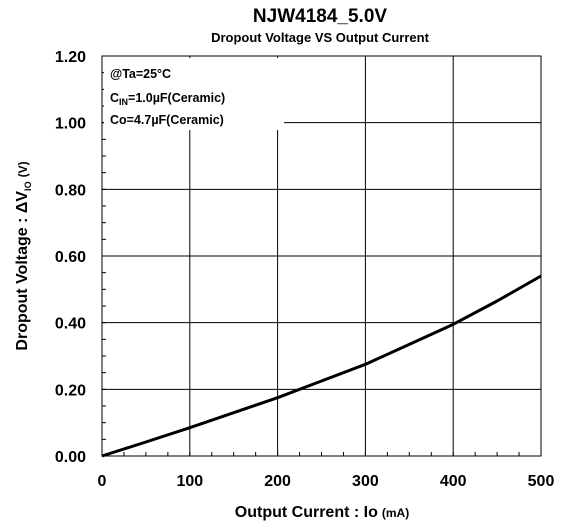  Describe the element at coordinates (70, 390) in the screenshot. I see `y-tick-label: 0.20` at that location.